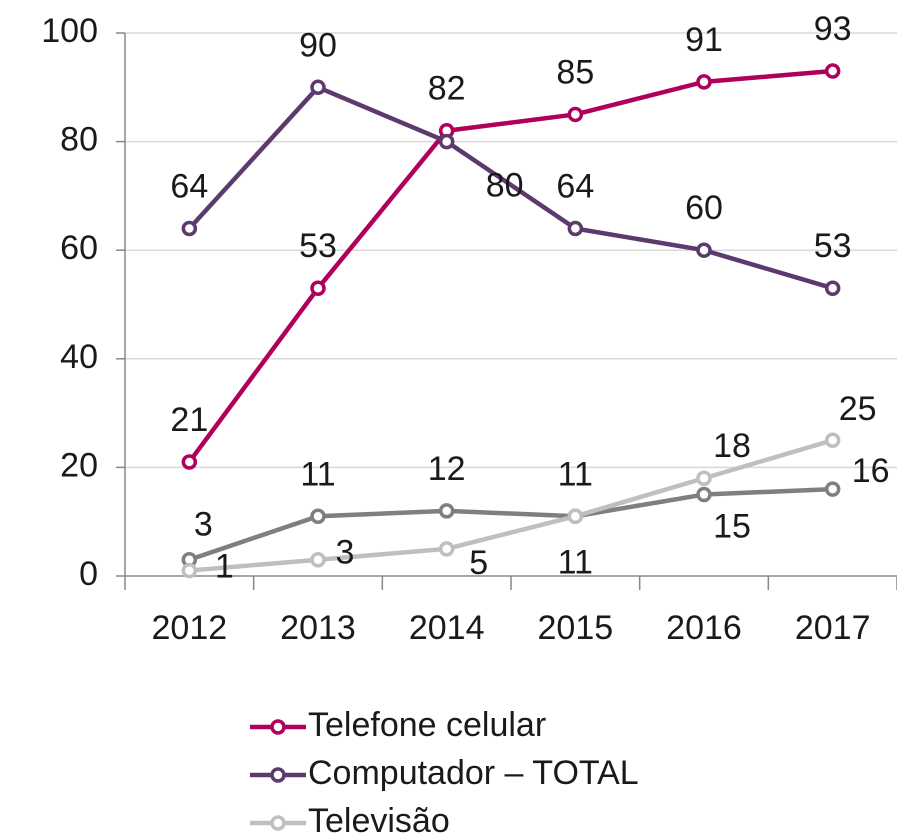 Image resolution: width=897 pixels, height=838 pixels. I want to click on legend-label: Telefone celular, so click(427, 725).